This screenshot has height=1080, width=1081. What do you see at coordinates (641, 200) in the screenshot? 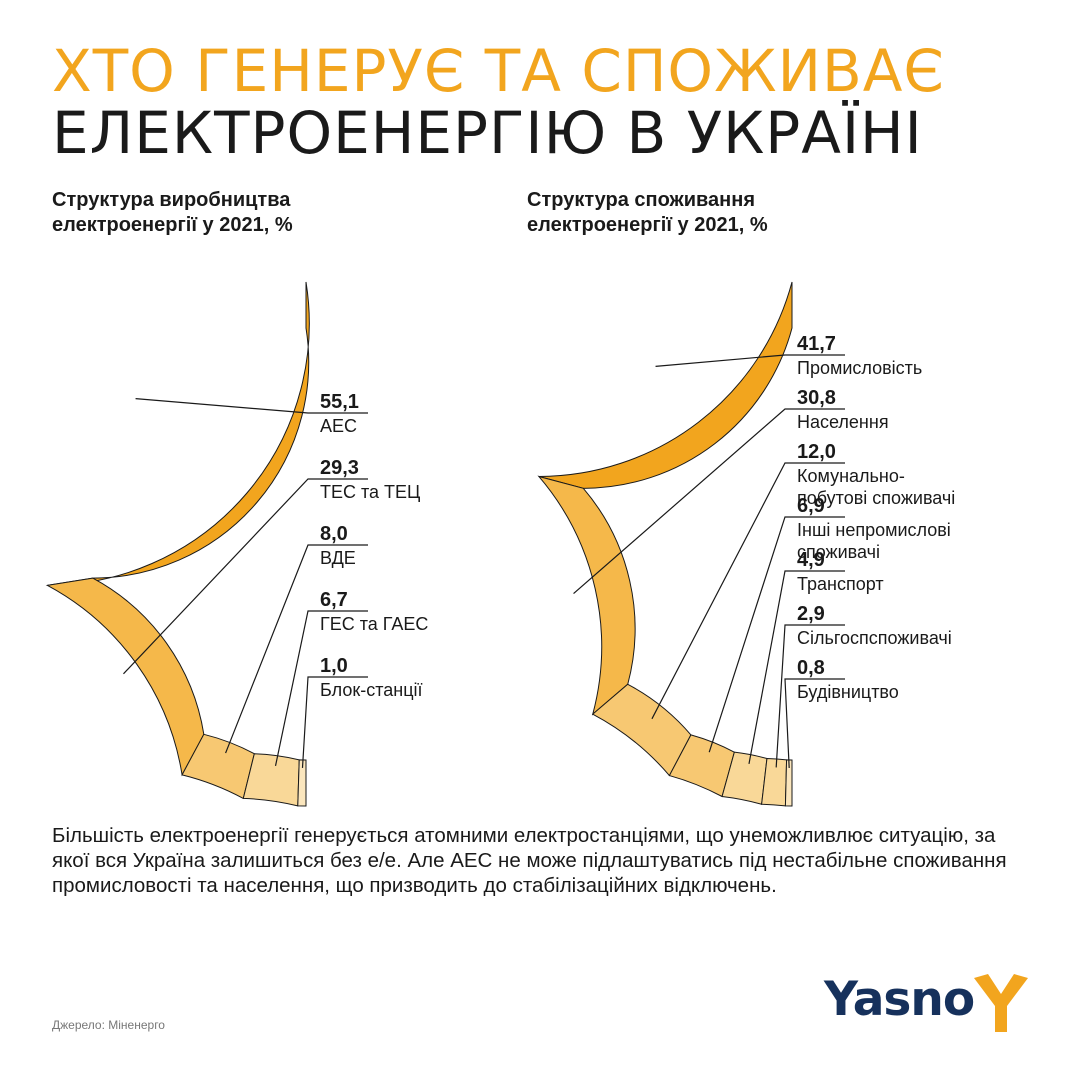
I see `chart-title-consumption-line1: Структура споживання` at bounding box center [641, 200].